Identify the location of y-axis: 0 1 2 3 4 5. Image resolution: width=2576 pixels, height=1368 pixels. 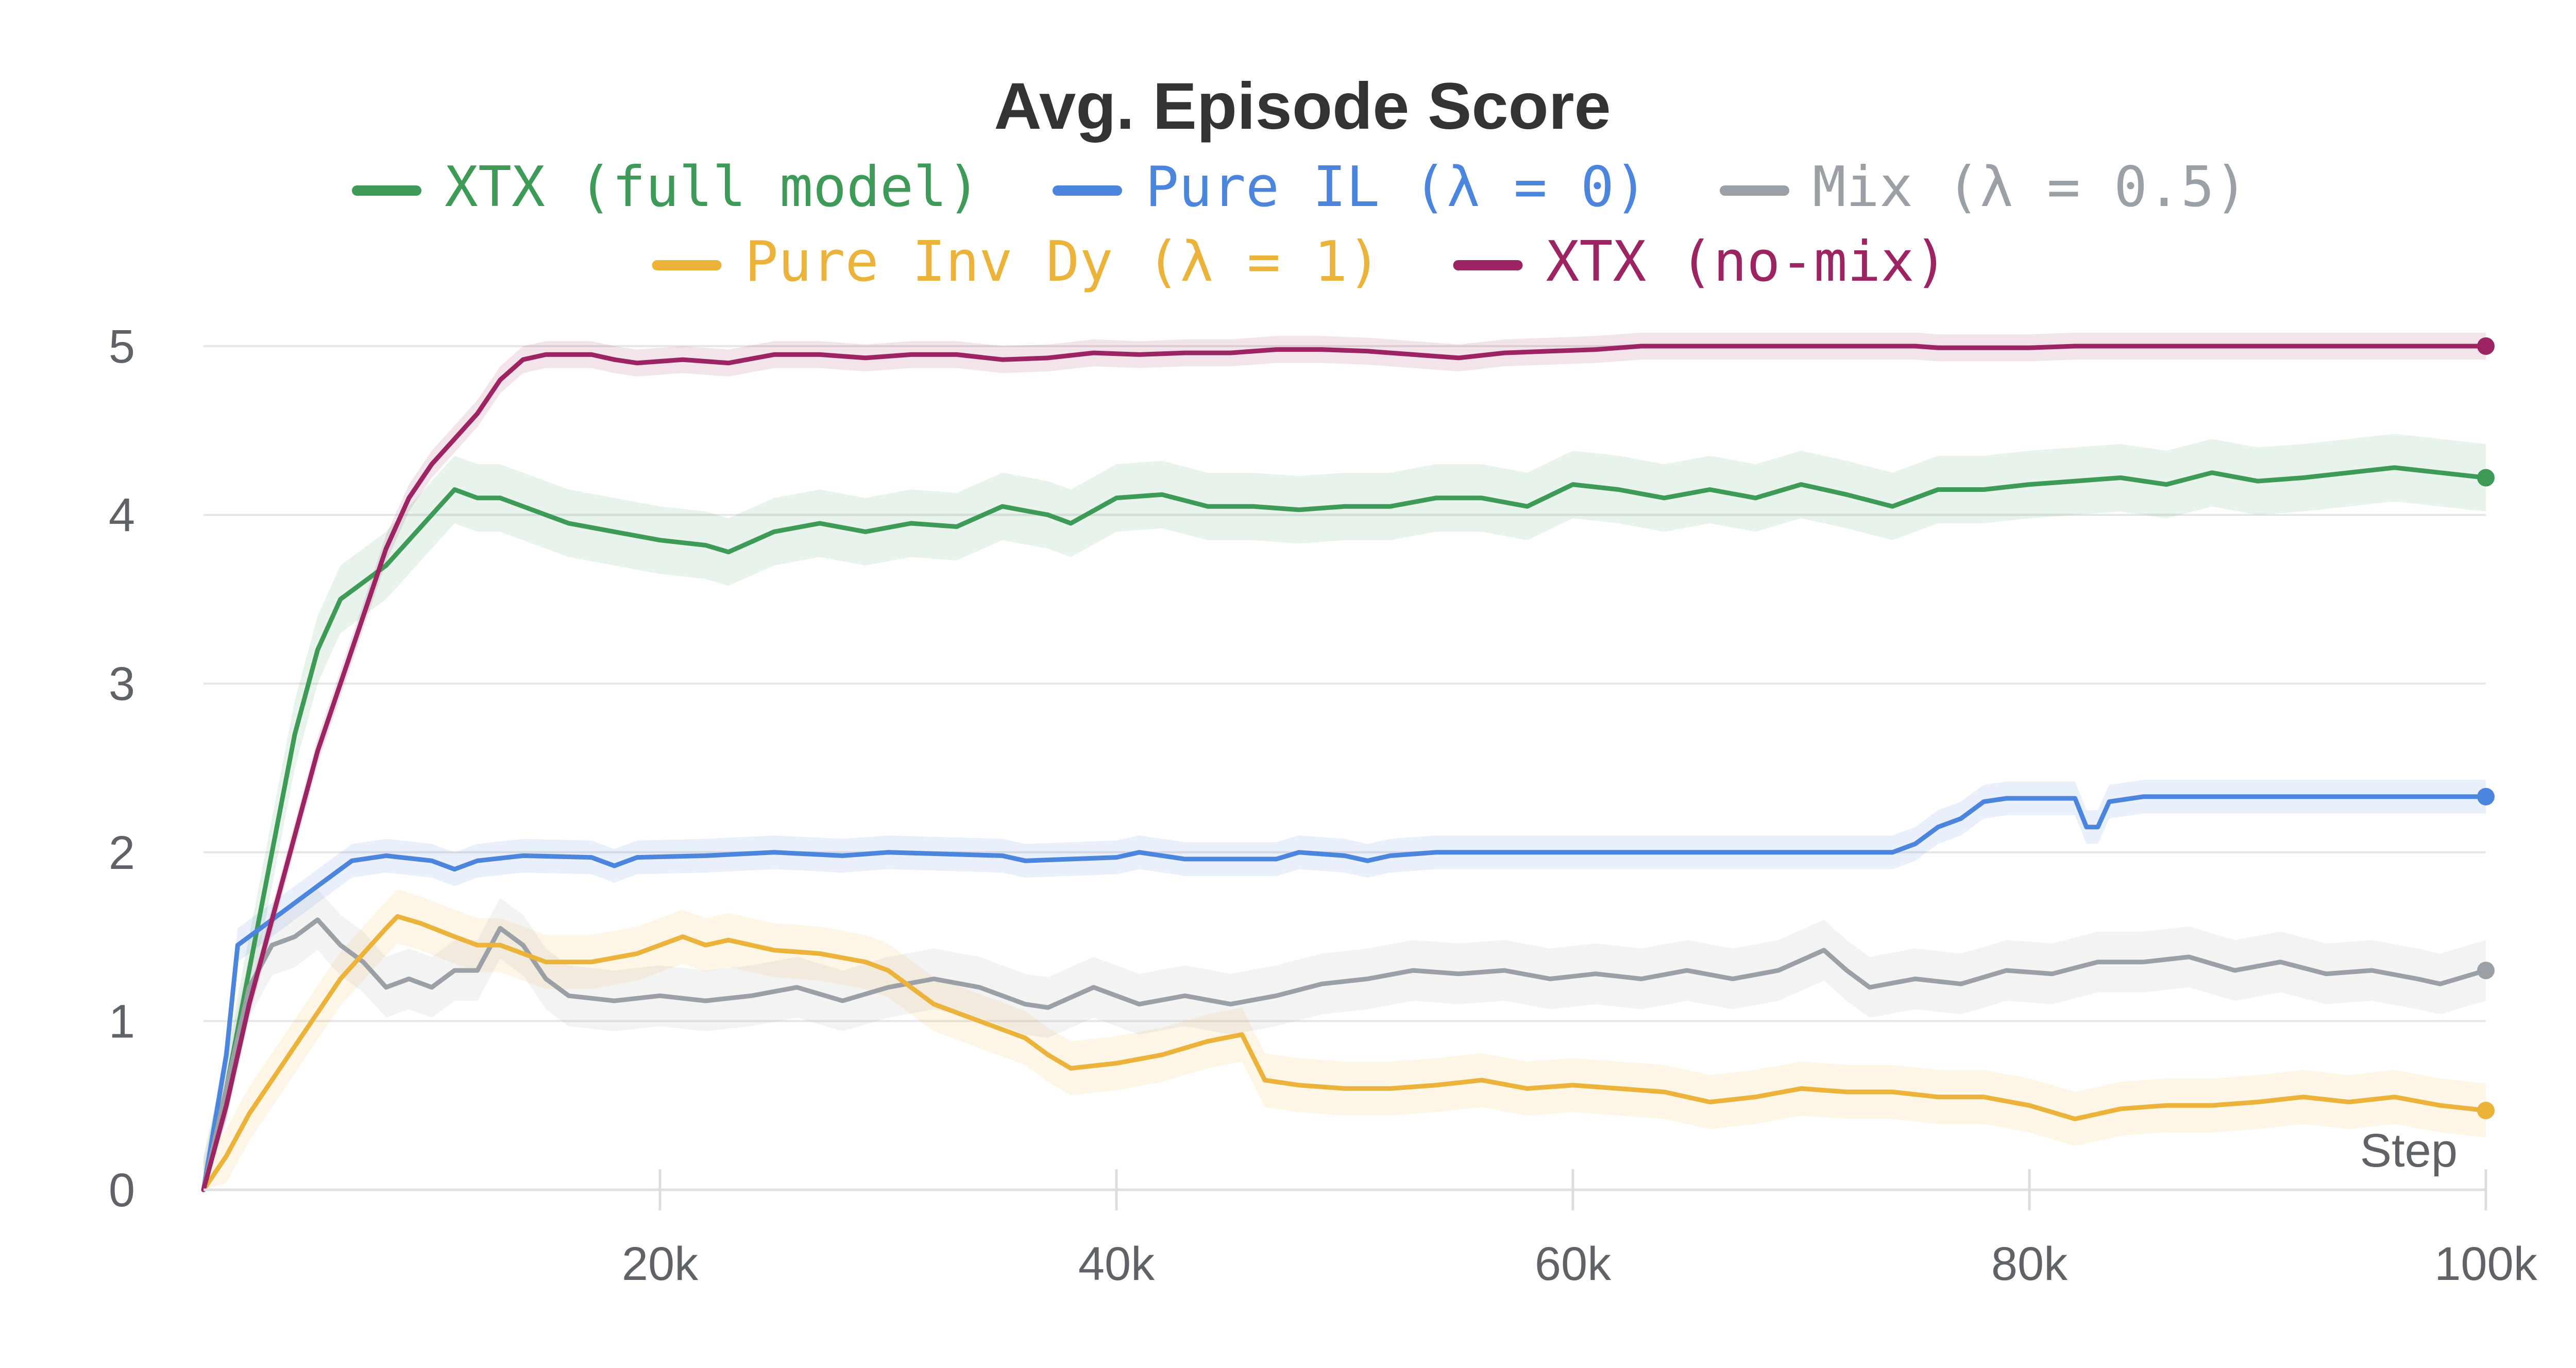
(122, 768).